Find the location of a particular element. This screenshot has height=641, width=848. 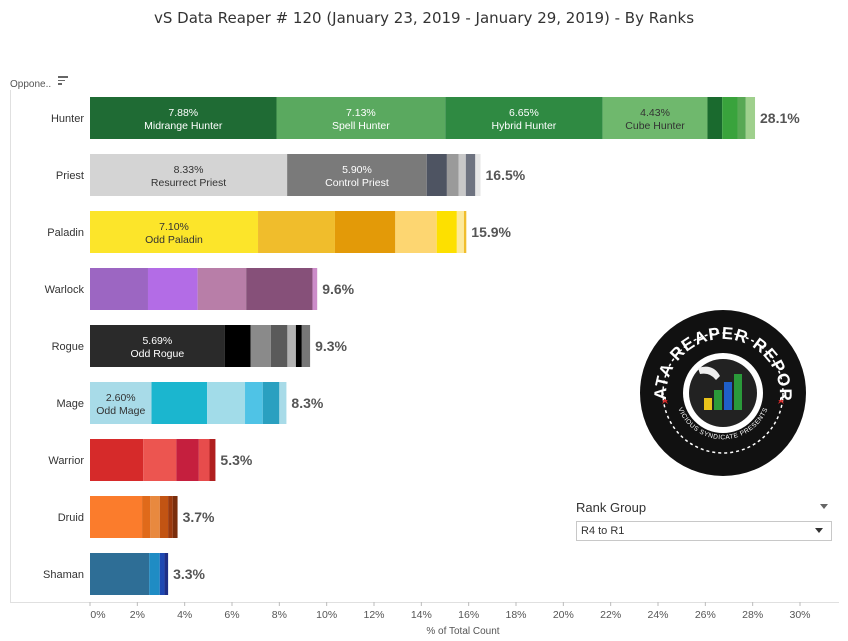

total-label-warrior: 5.3% is located at coordinates (236, 460).